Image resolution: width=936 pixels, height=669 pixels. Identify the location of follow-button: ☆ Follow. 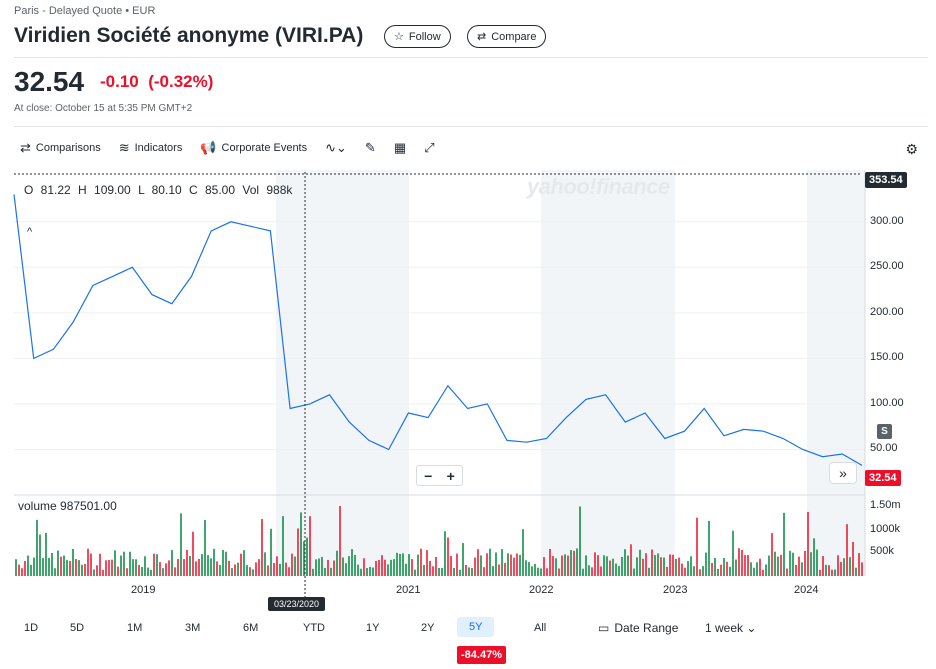
(417, 36).